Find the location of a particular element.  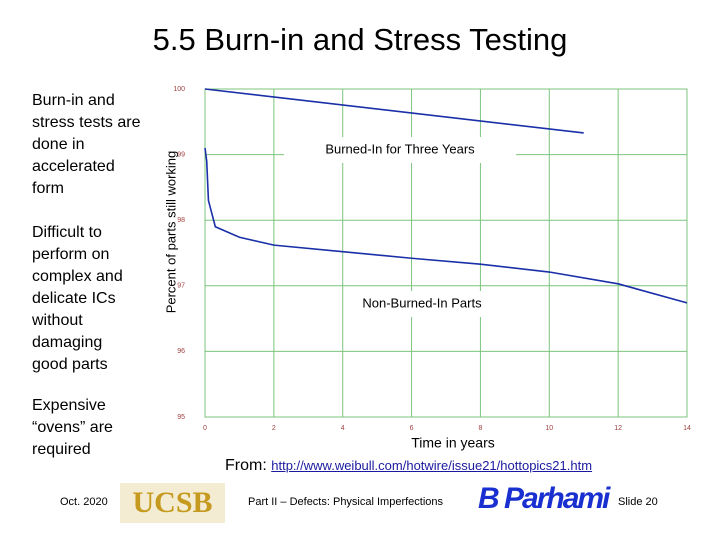

y-axis-label: Percent of parts still working is located at coordinates (170, 232).